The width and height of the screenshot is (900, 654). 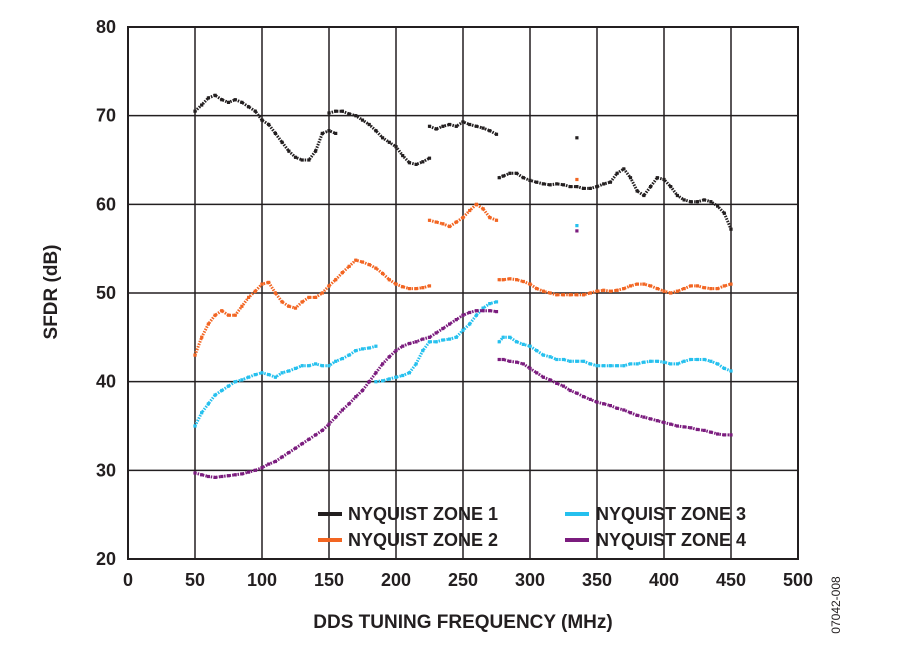 What do you see at coordinates (664, 580) in the screenshot?
I see `x-tick-label-400: 400` at bounding box center [664, 580].